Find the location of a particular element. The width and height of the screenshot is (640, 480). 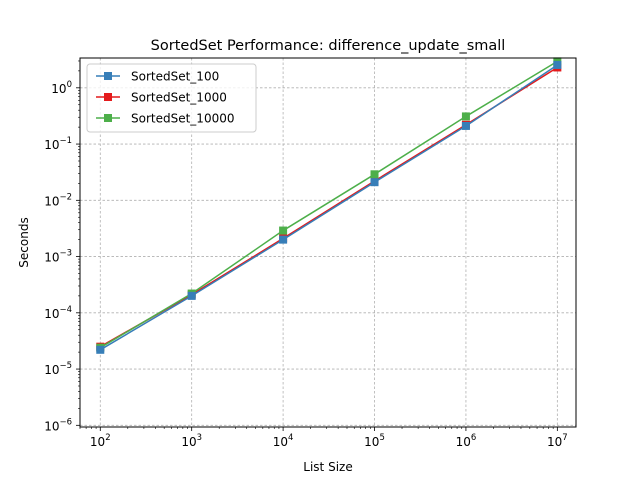

legend-label: SortedSet_1000 is located at coordinates (179, 98).